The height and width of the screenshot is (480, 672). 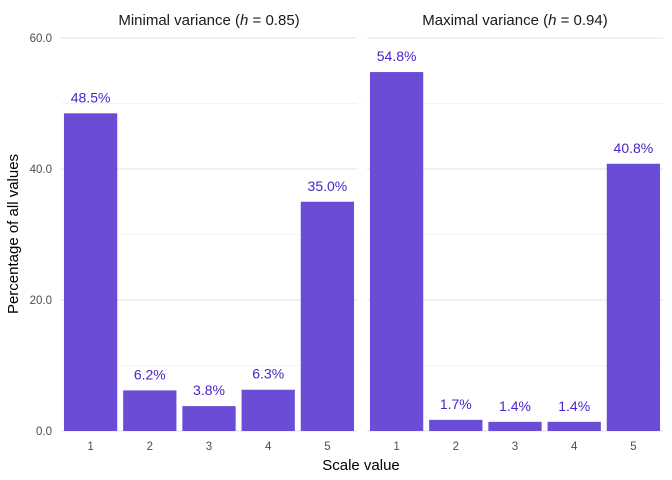 What do you see at coordinates (273, 20) in the screenshot?
I see `facet-title-suffix: = 0.85)` at bounding box center [273, 20].